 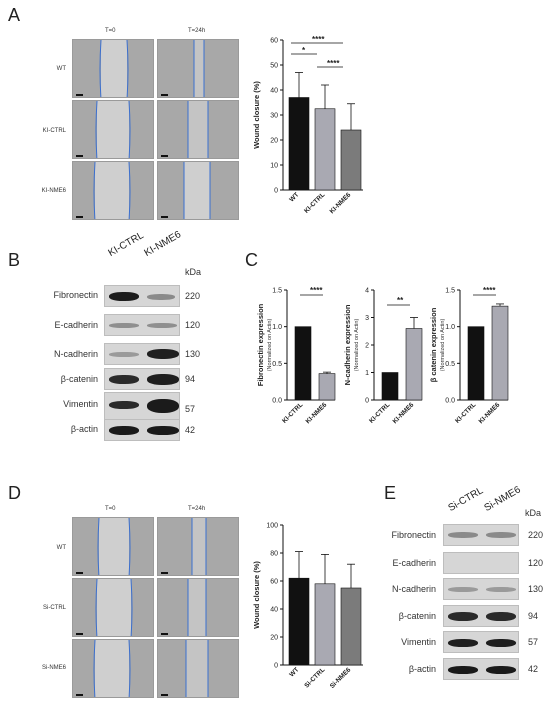 What do you see at coordinates (193, 325) in the screenshot?
I see `kda-e-cadherin: 120` at bounding box center [193, 325].